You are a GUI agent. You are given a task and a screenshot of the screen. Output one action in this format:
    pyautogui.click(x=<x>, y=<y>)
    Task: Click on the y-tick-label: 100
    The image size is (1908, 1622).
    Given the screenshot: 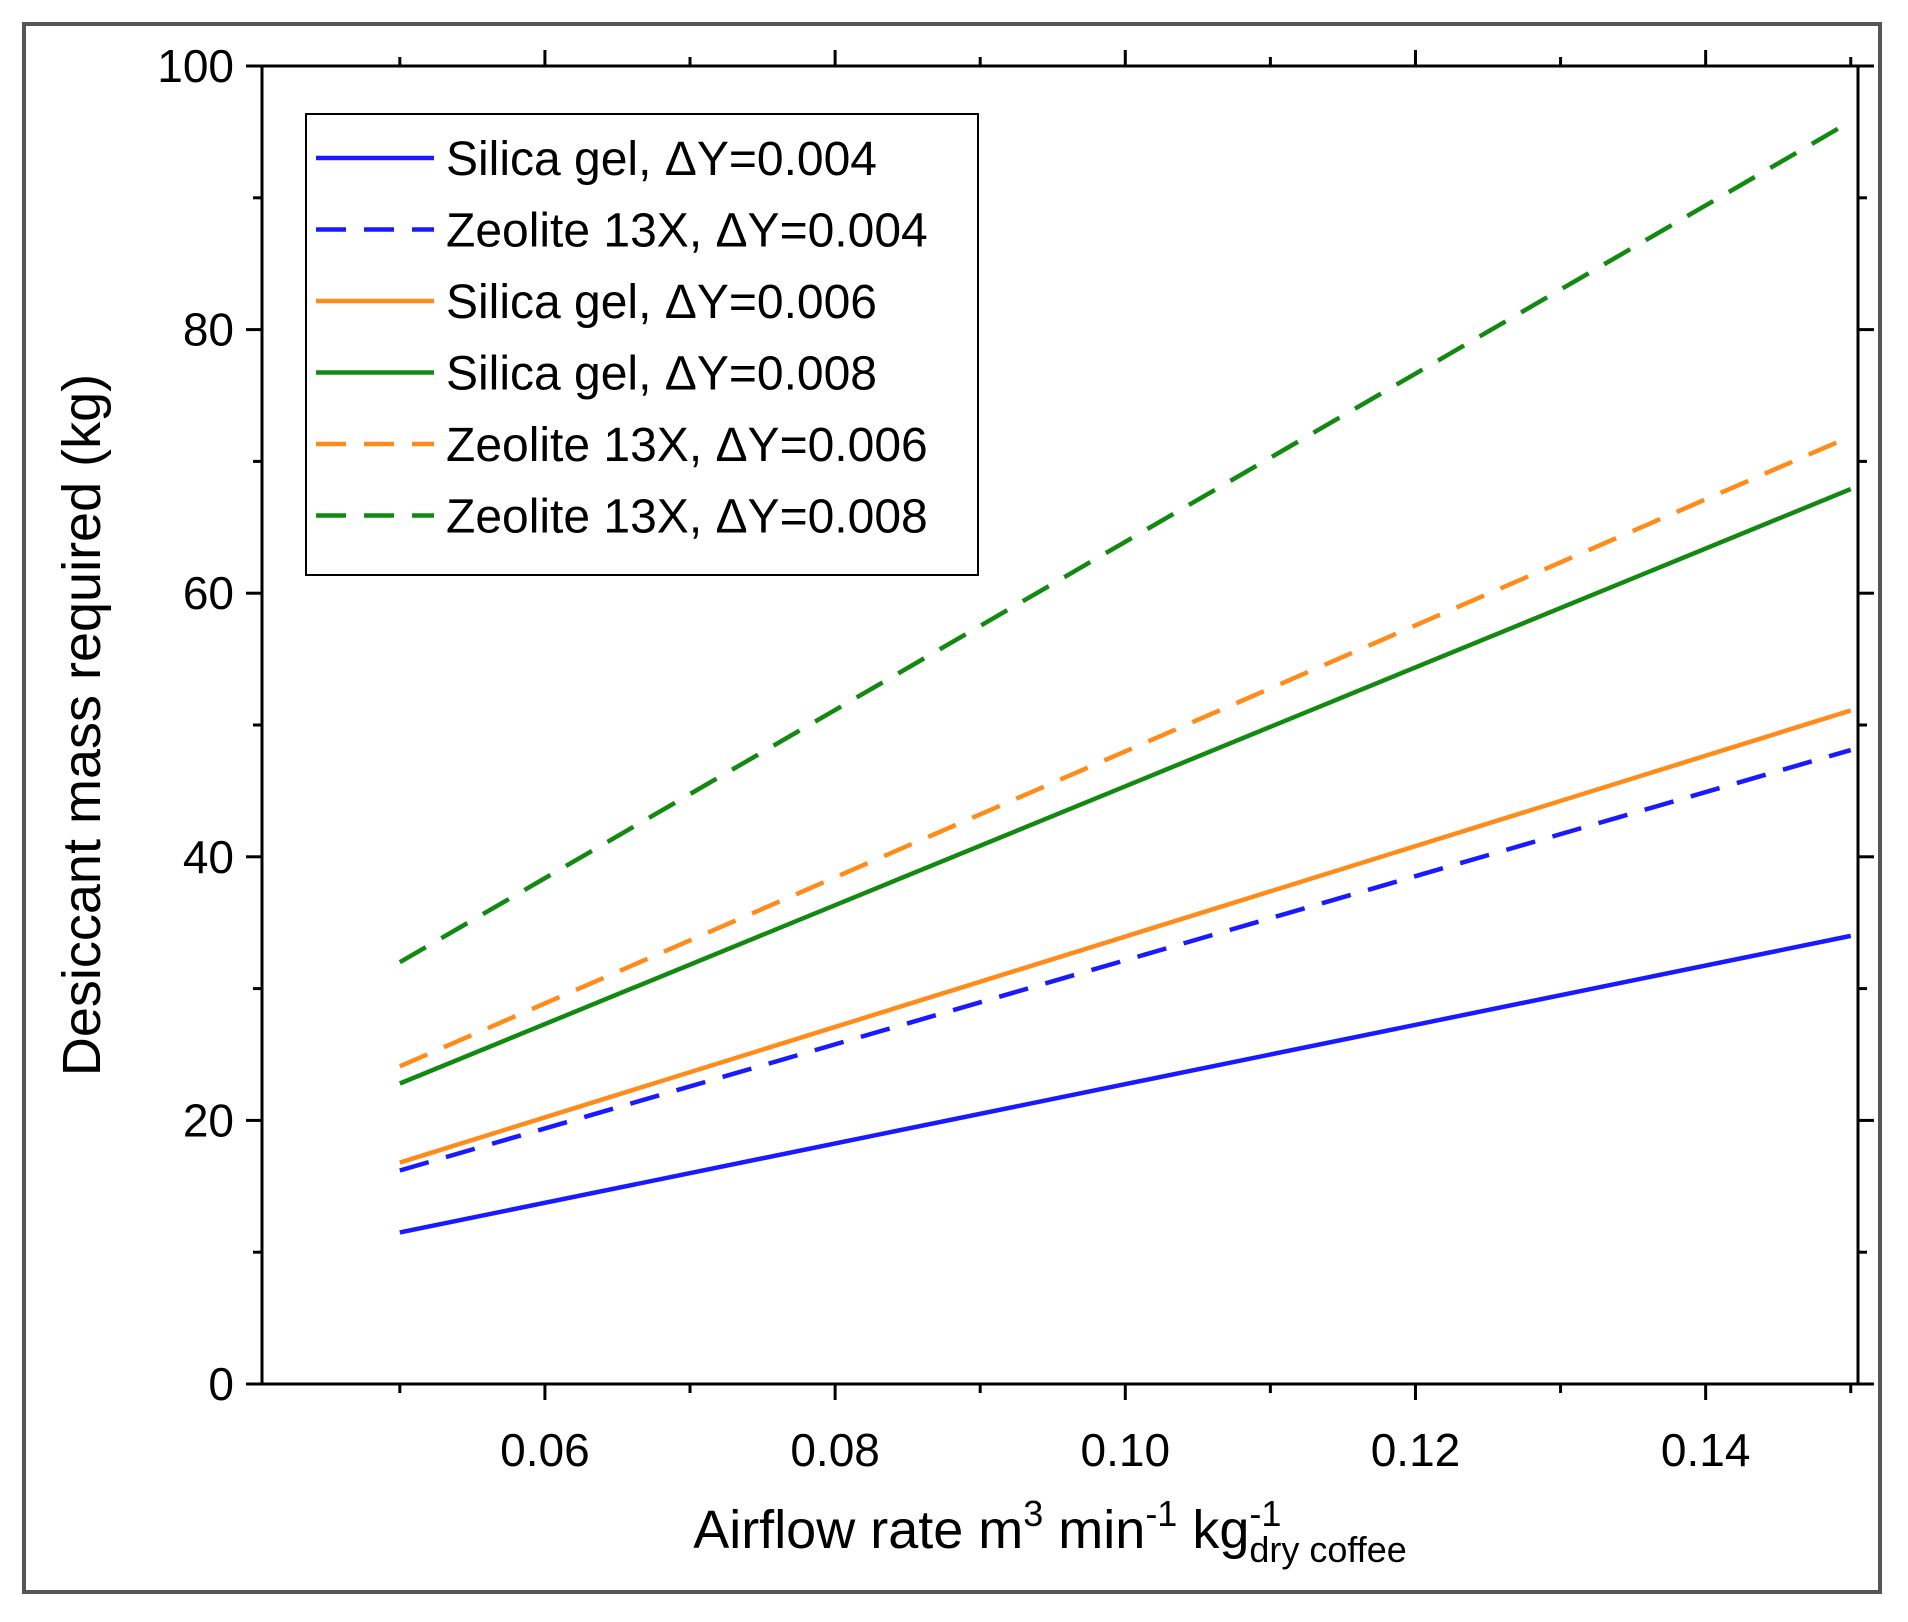 What is the action you would take?
    pyautogui.click(x=195, y=66)
    